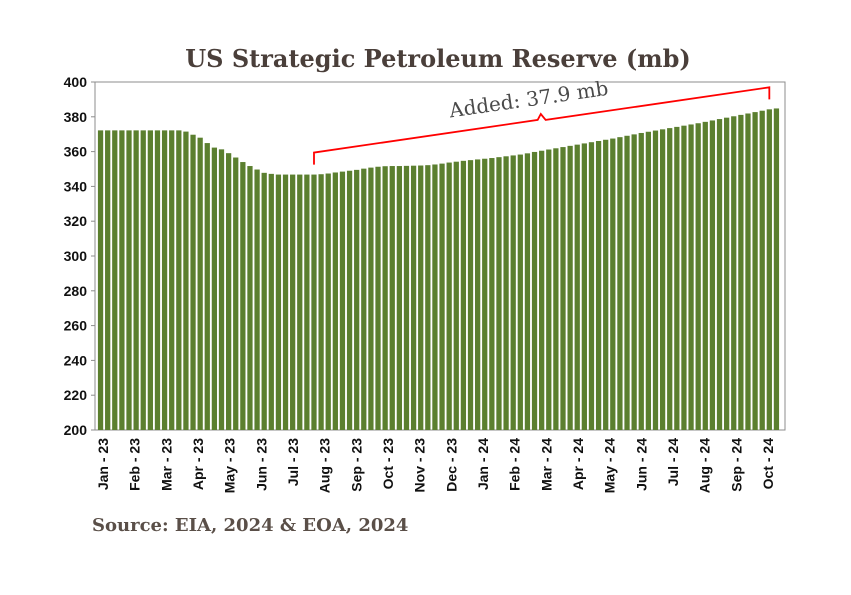  Describe the element at coordinates (736, 465) in the screenshot. I see `x-tick-label: Sep - 24` at that location.